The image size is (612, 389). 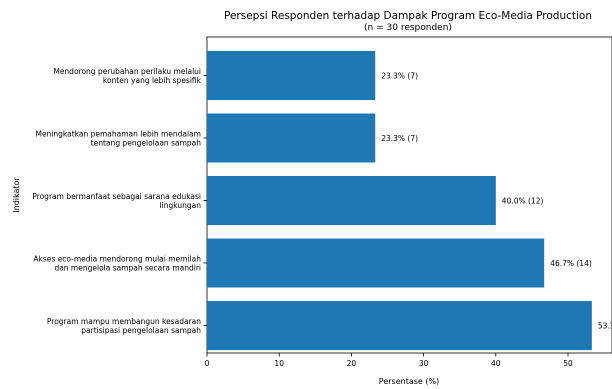 I want to click on category-label: dan mengelola sampah secara mandiri, so click(x=127, y=268).